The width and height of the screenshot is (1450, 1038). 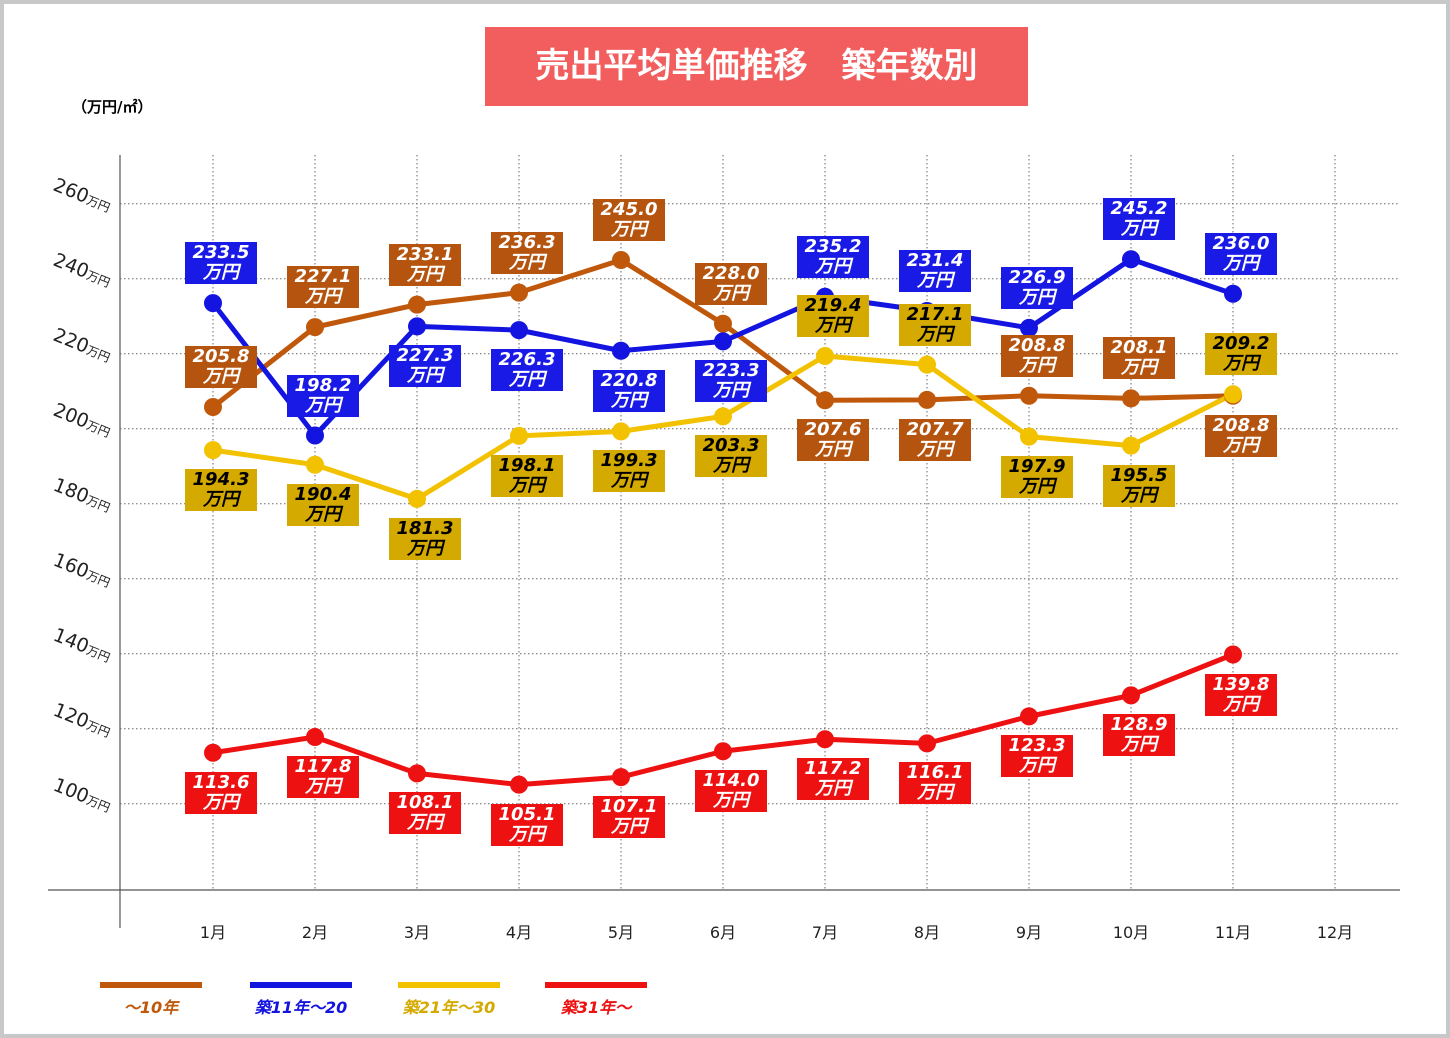 What do you see at coordinates (82, 420) in the screenshot?
I see `y-tick-label: 200万円` at bounding box center [82, 420].